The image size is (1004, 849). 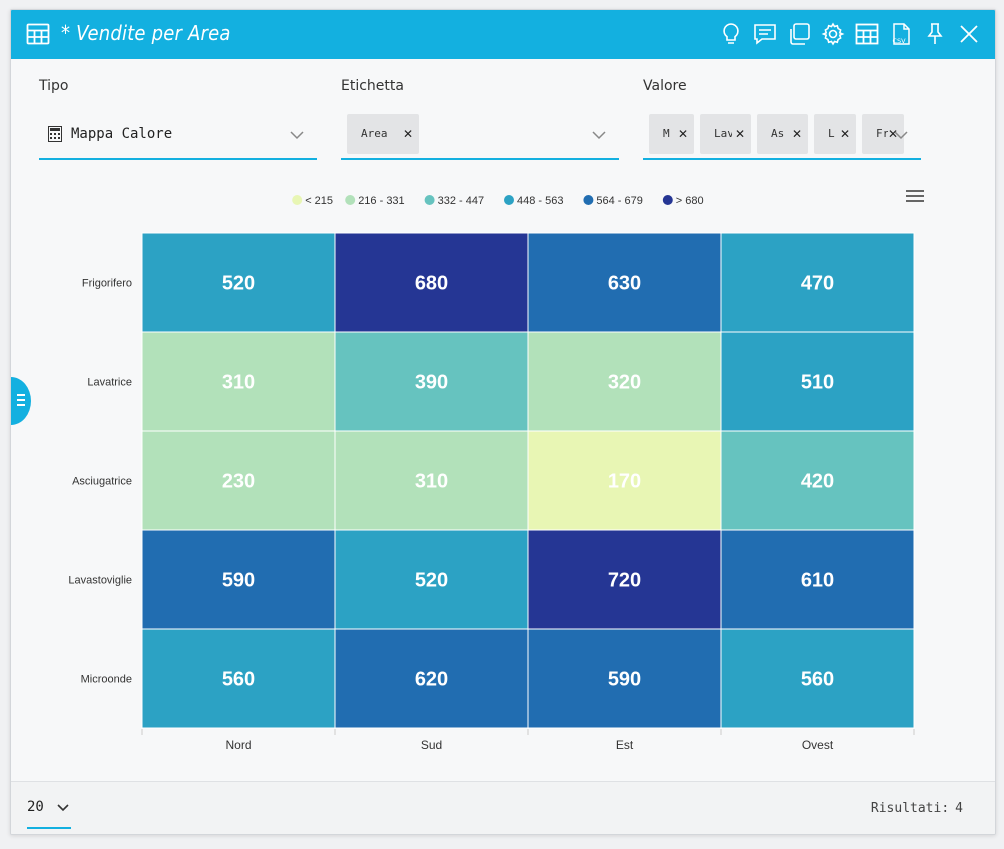 I want to click on etichetta-label: Etichetta, so click(x=372, y=86).